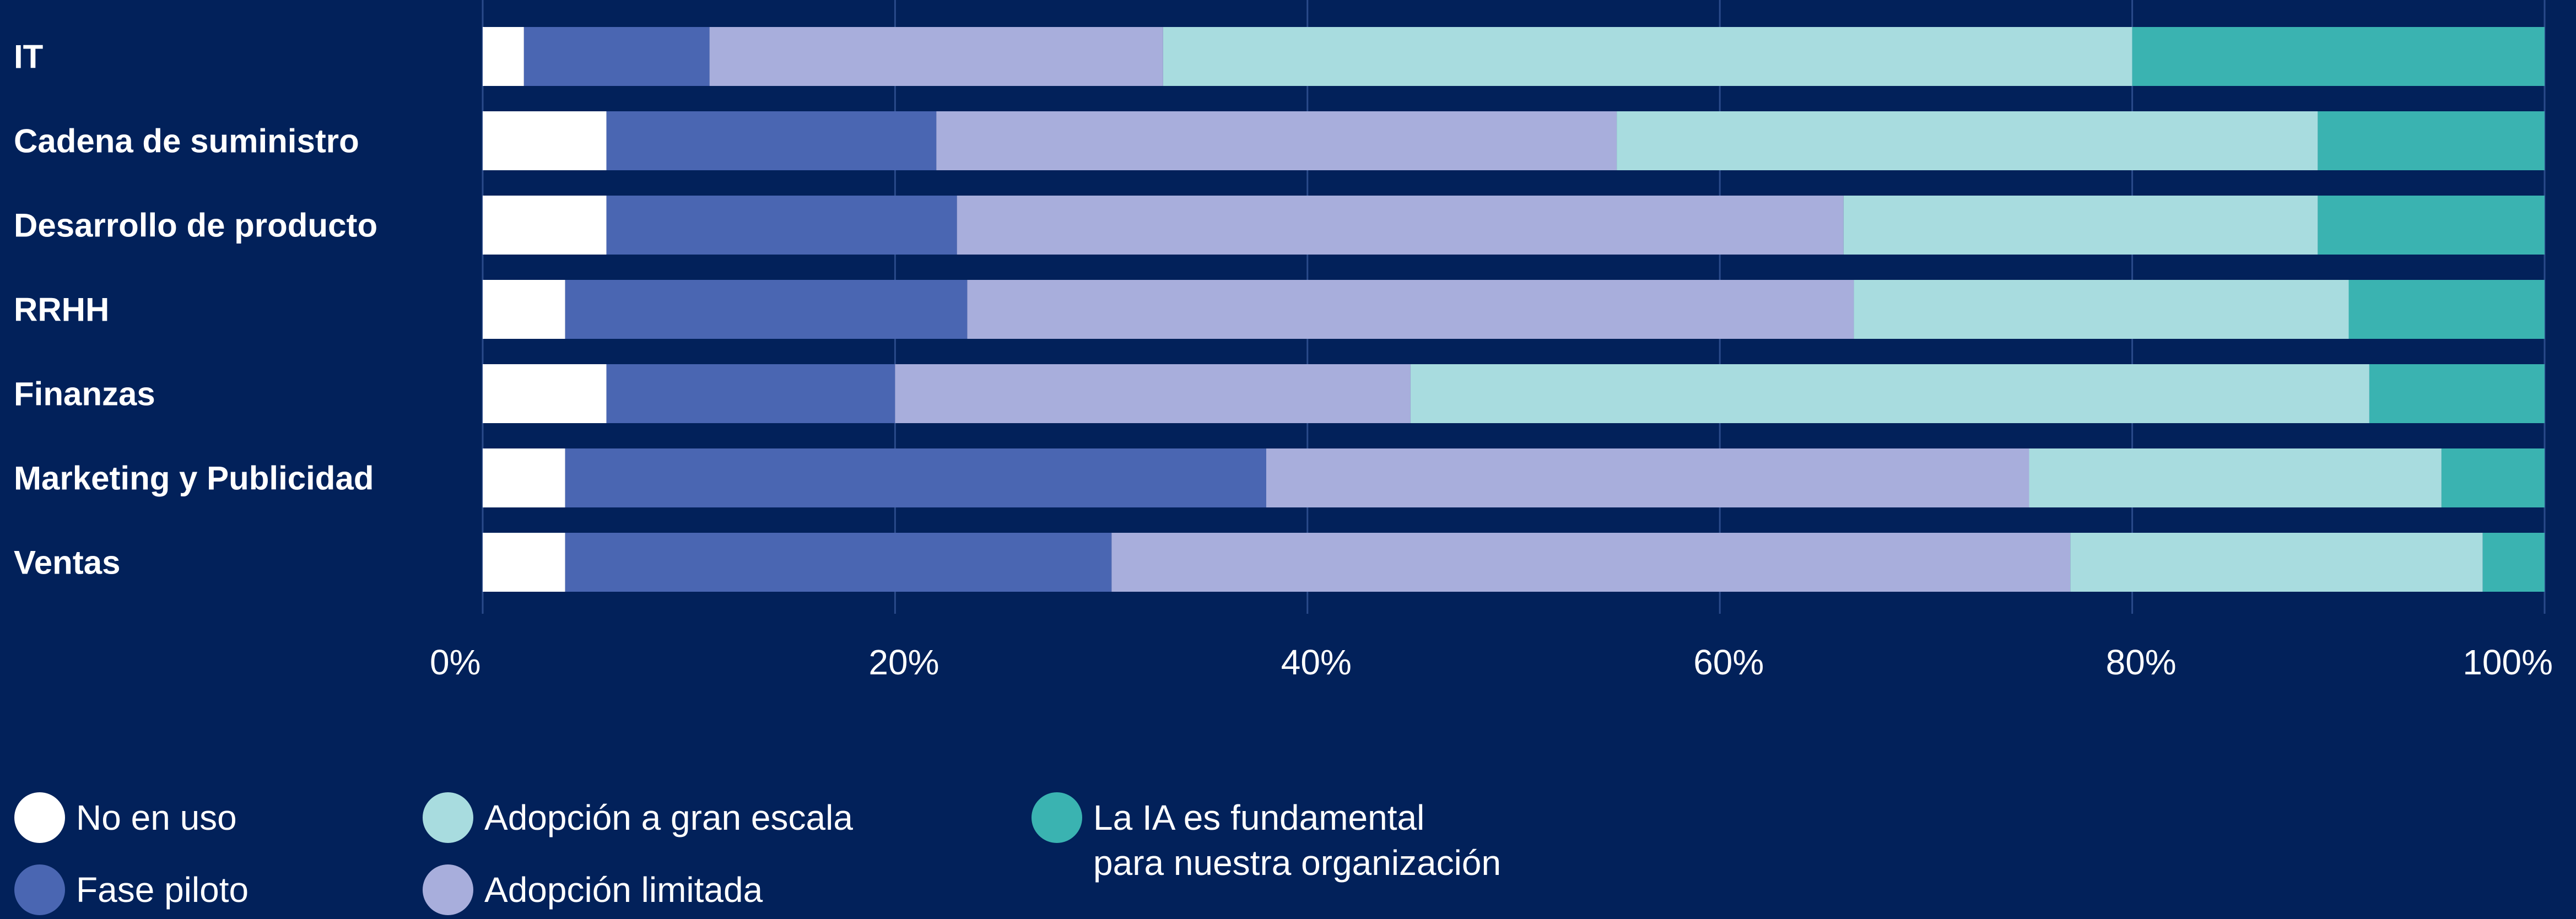  What do you see at coordinates (503, 56) in the screenshot?
I see `bar-segment-it-no-en-uso` at bounding box center [503, 56].